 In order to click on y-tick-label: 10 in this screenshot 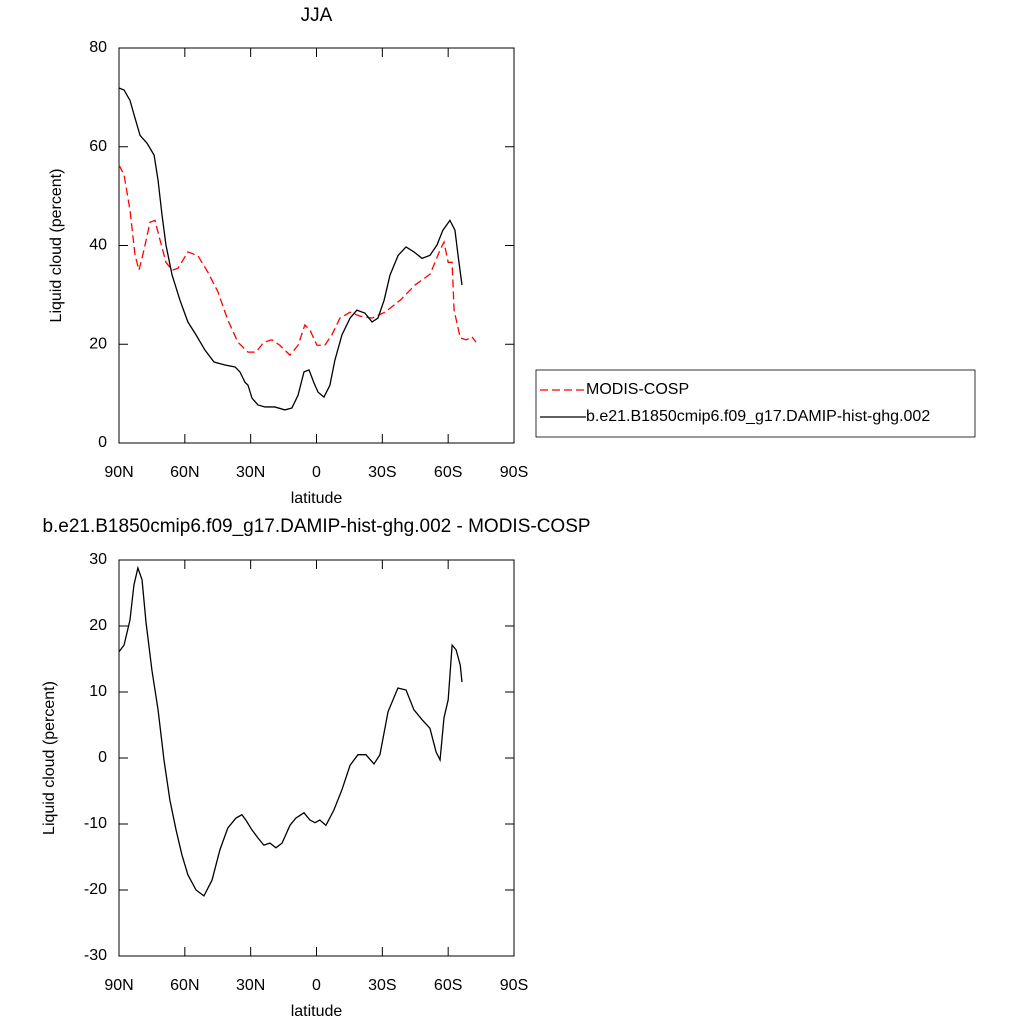, I will do `click(98, 691)`.